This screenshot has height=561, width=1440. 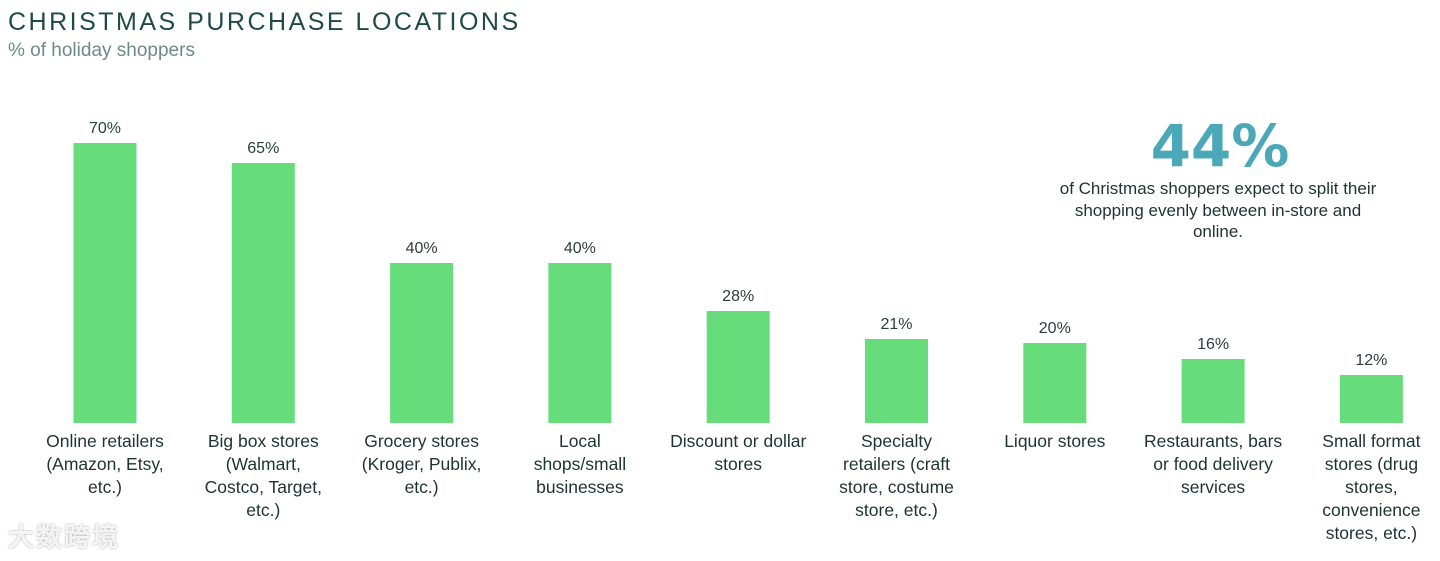 I want to click on data-label-1: 65%, so click(x=263, y=148).